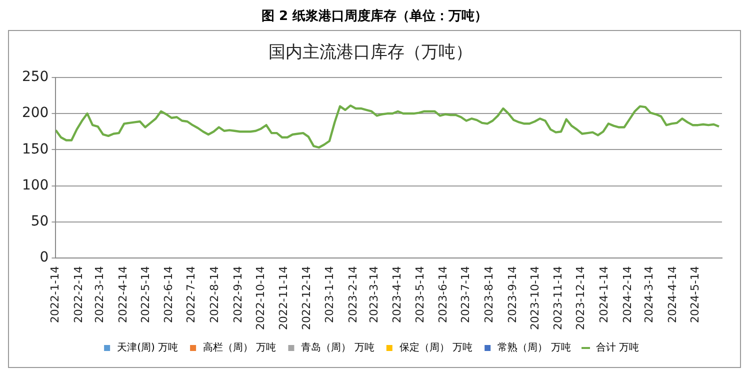  I want to click on x-tick-label: 2024-5-14, so click(695, 295).